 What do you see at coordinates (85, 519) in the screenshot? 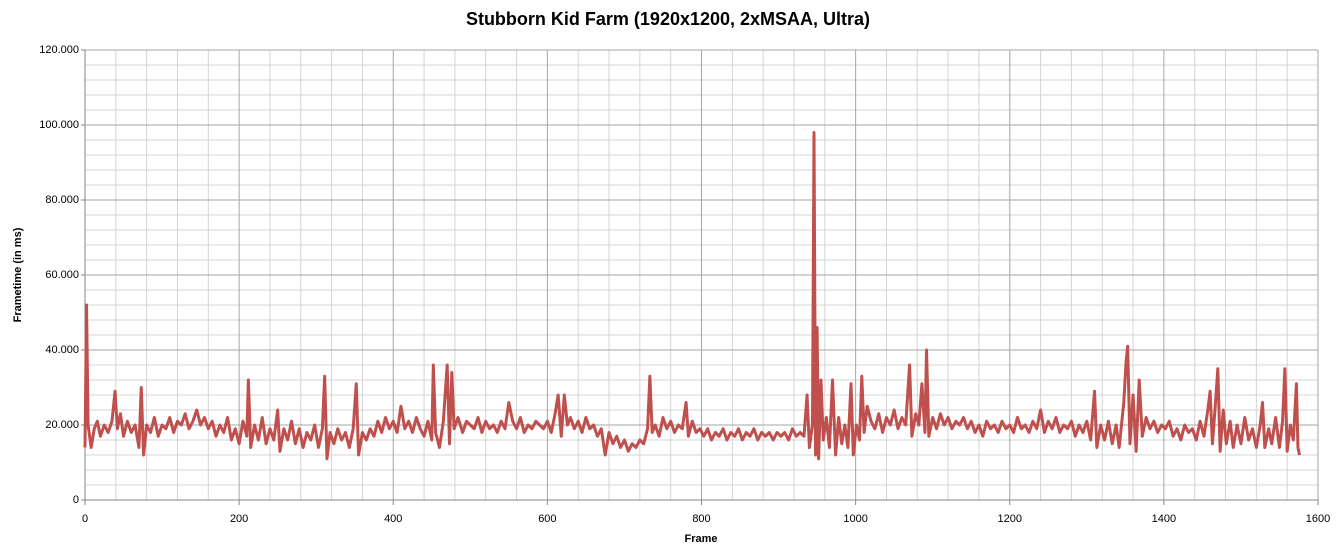
I see `x-tick-label: 0` at bounding box center [85, 519].